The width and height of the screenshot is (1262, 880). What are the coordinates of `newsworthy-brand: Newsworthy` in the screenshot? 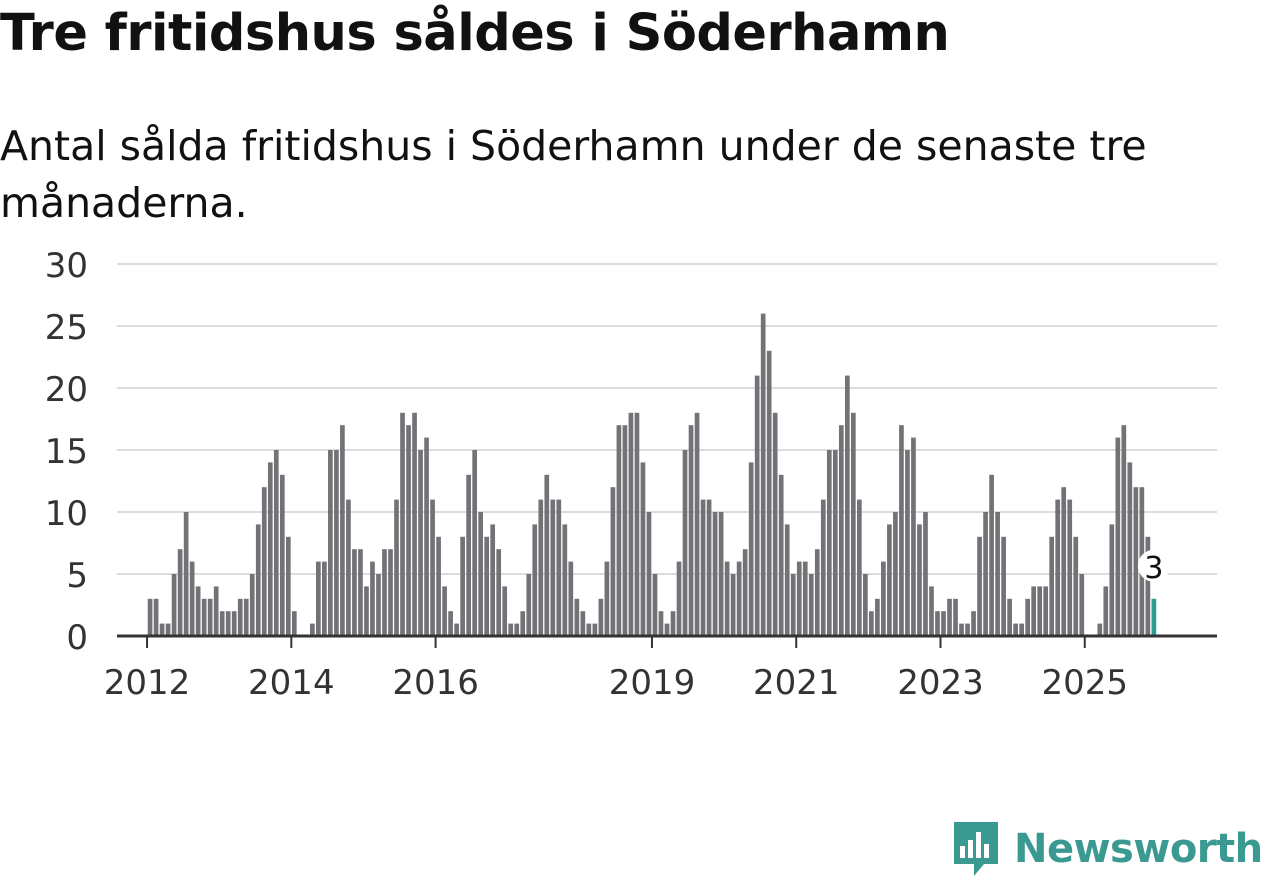 It's located at (1106, 849).